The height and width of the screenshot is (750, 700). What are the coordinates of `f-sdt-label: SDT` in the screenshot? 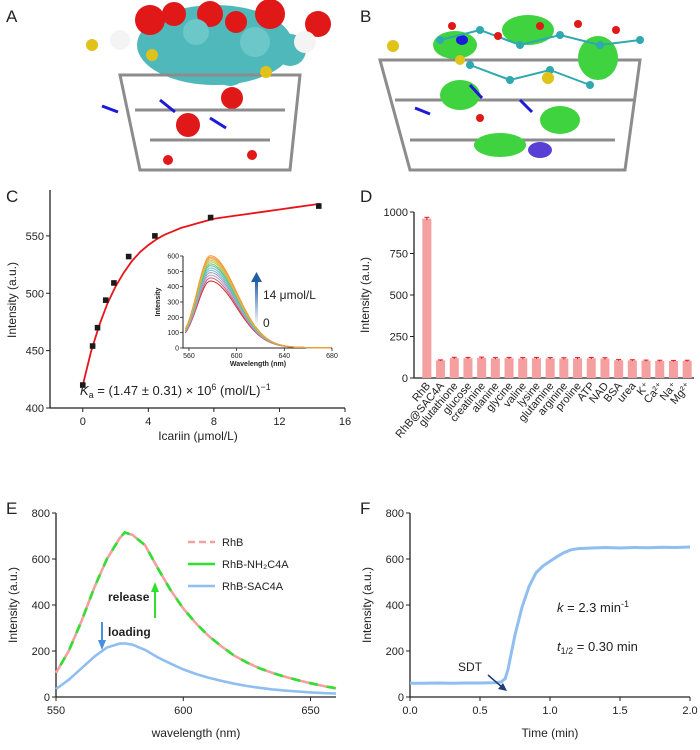 It's located at (470, 667).